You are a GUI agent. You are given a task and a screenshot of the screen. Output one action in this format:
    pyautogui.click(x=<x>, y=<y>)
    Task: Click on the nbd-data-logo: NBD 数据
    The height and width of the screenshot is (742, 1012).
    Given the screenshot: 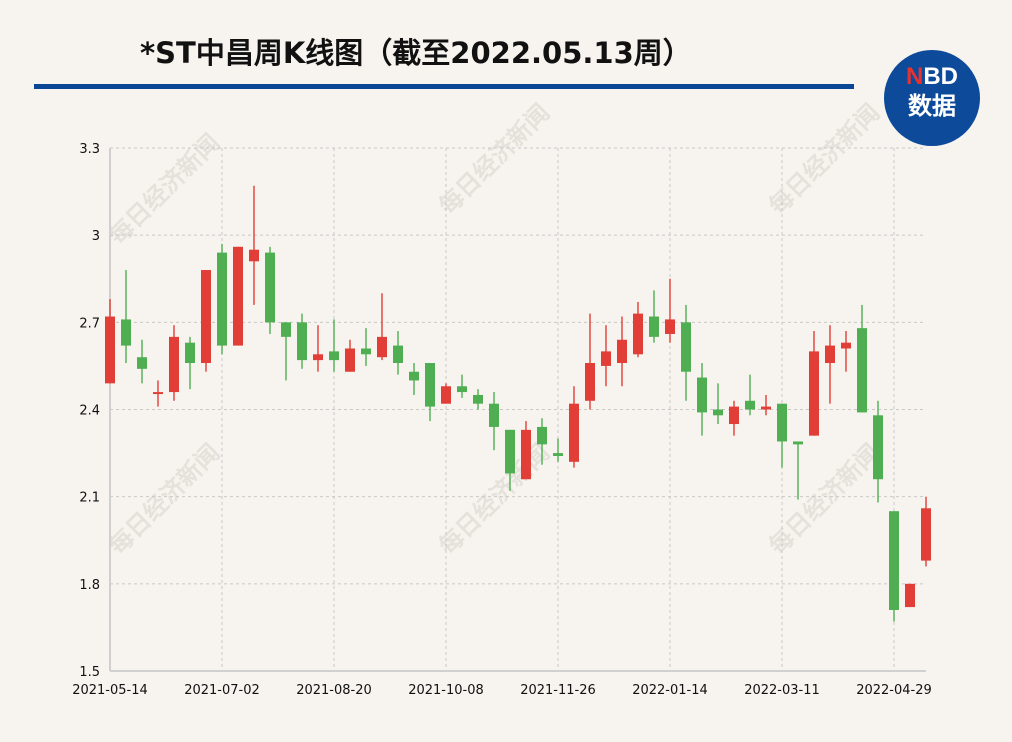 What is the action you would take?
    pyautogui.click(x=932, y=98)
    